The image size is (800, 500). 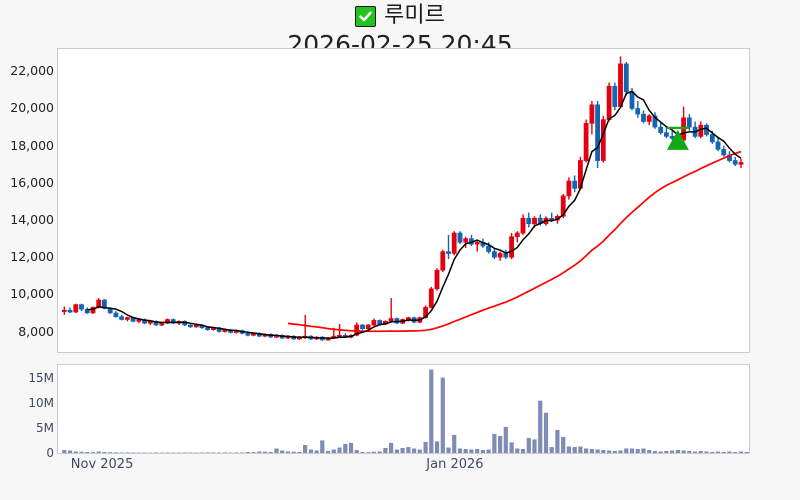 What do you see at coordinates (455, 464) in the screenshot?
I see `x-tick-label: Jan 2026` at bounding box center [455, 464].